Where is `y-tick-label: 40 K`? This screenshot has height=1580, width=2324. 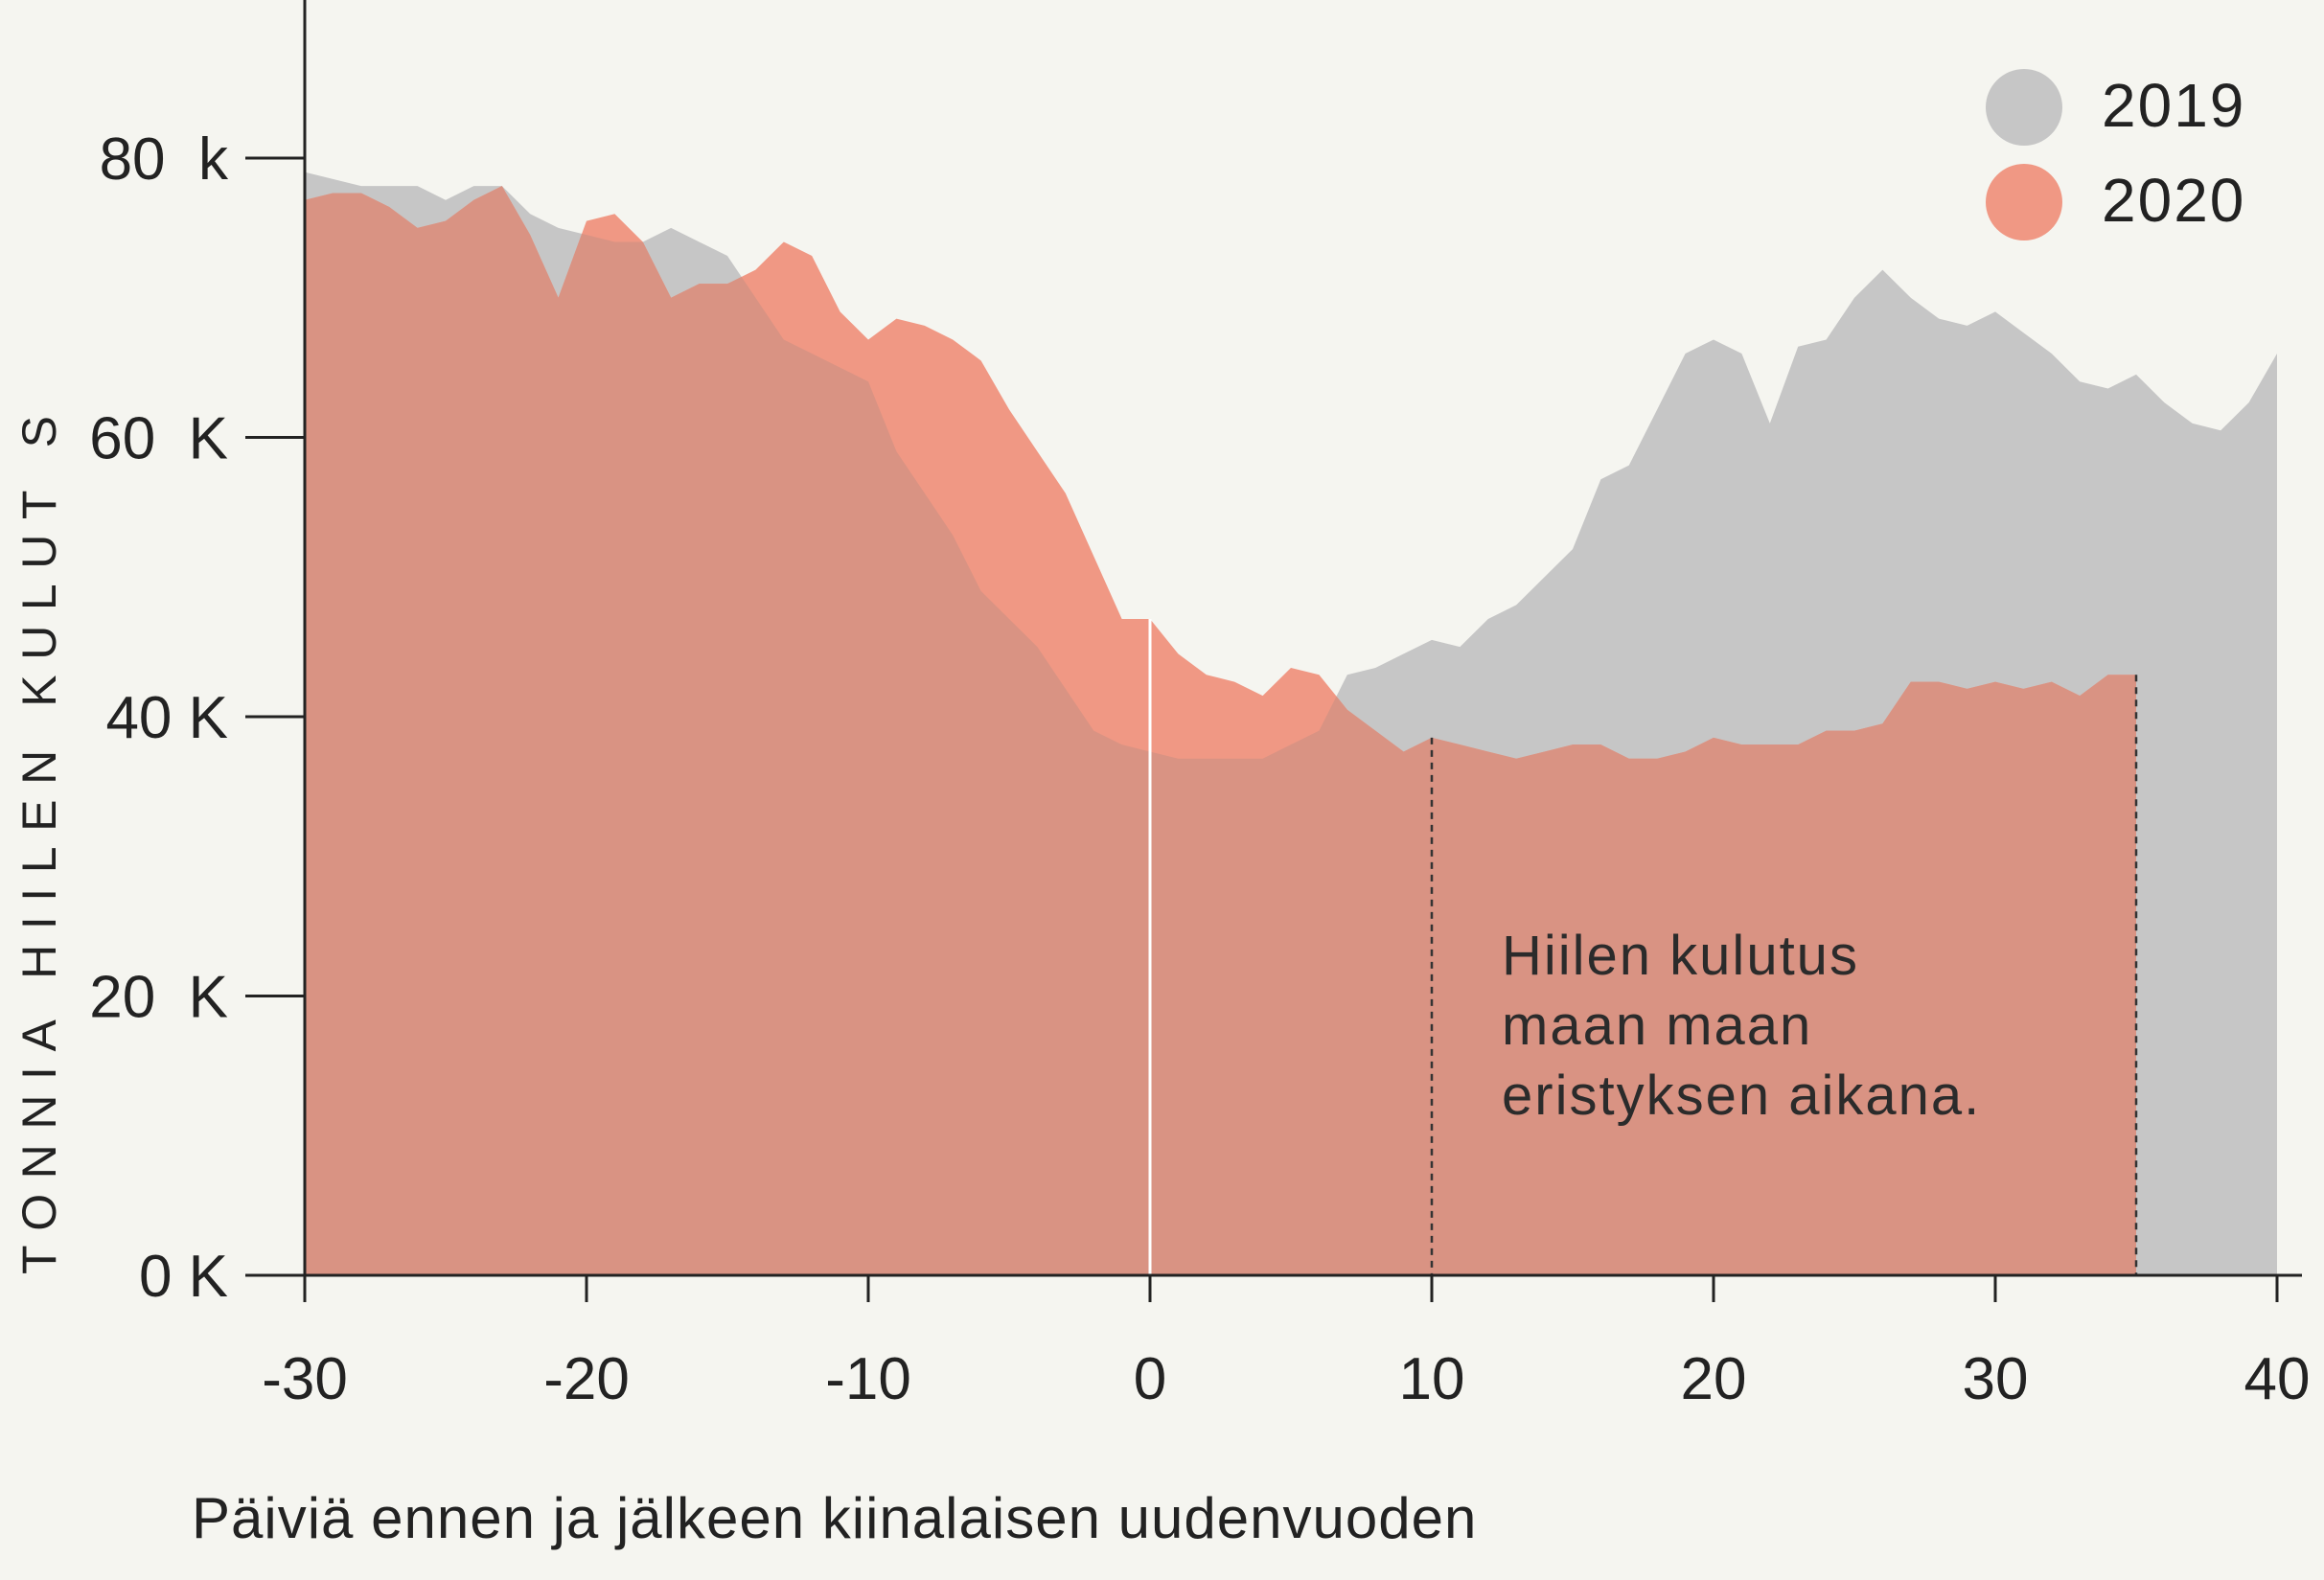
y-tick-label: 40 K is located at coordinates (166, 718).